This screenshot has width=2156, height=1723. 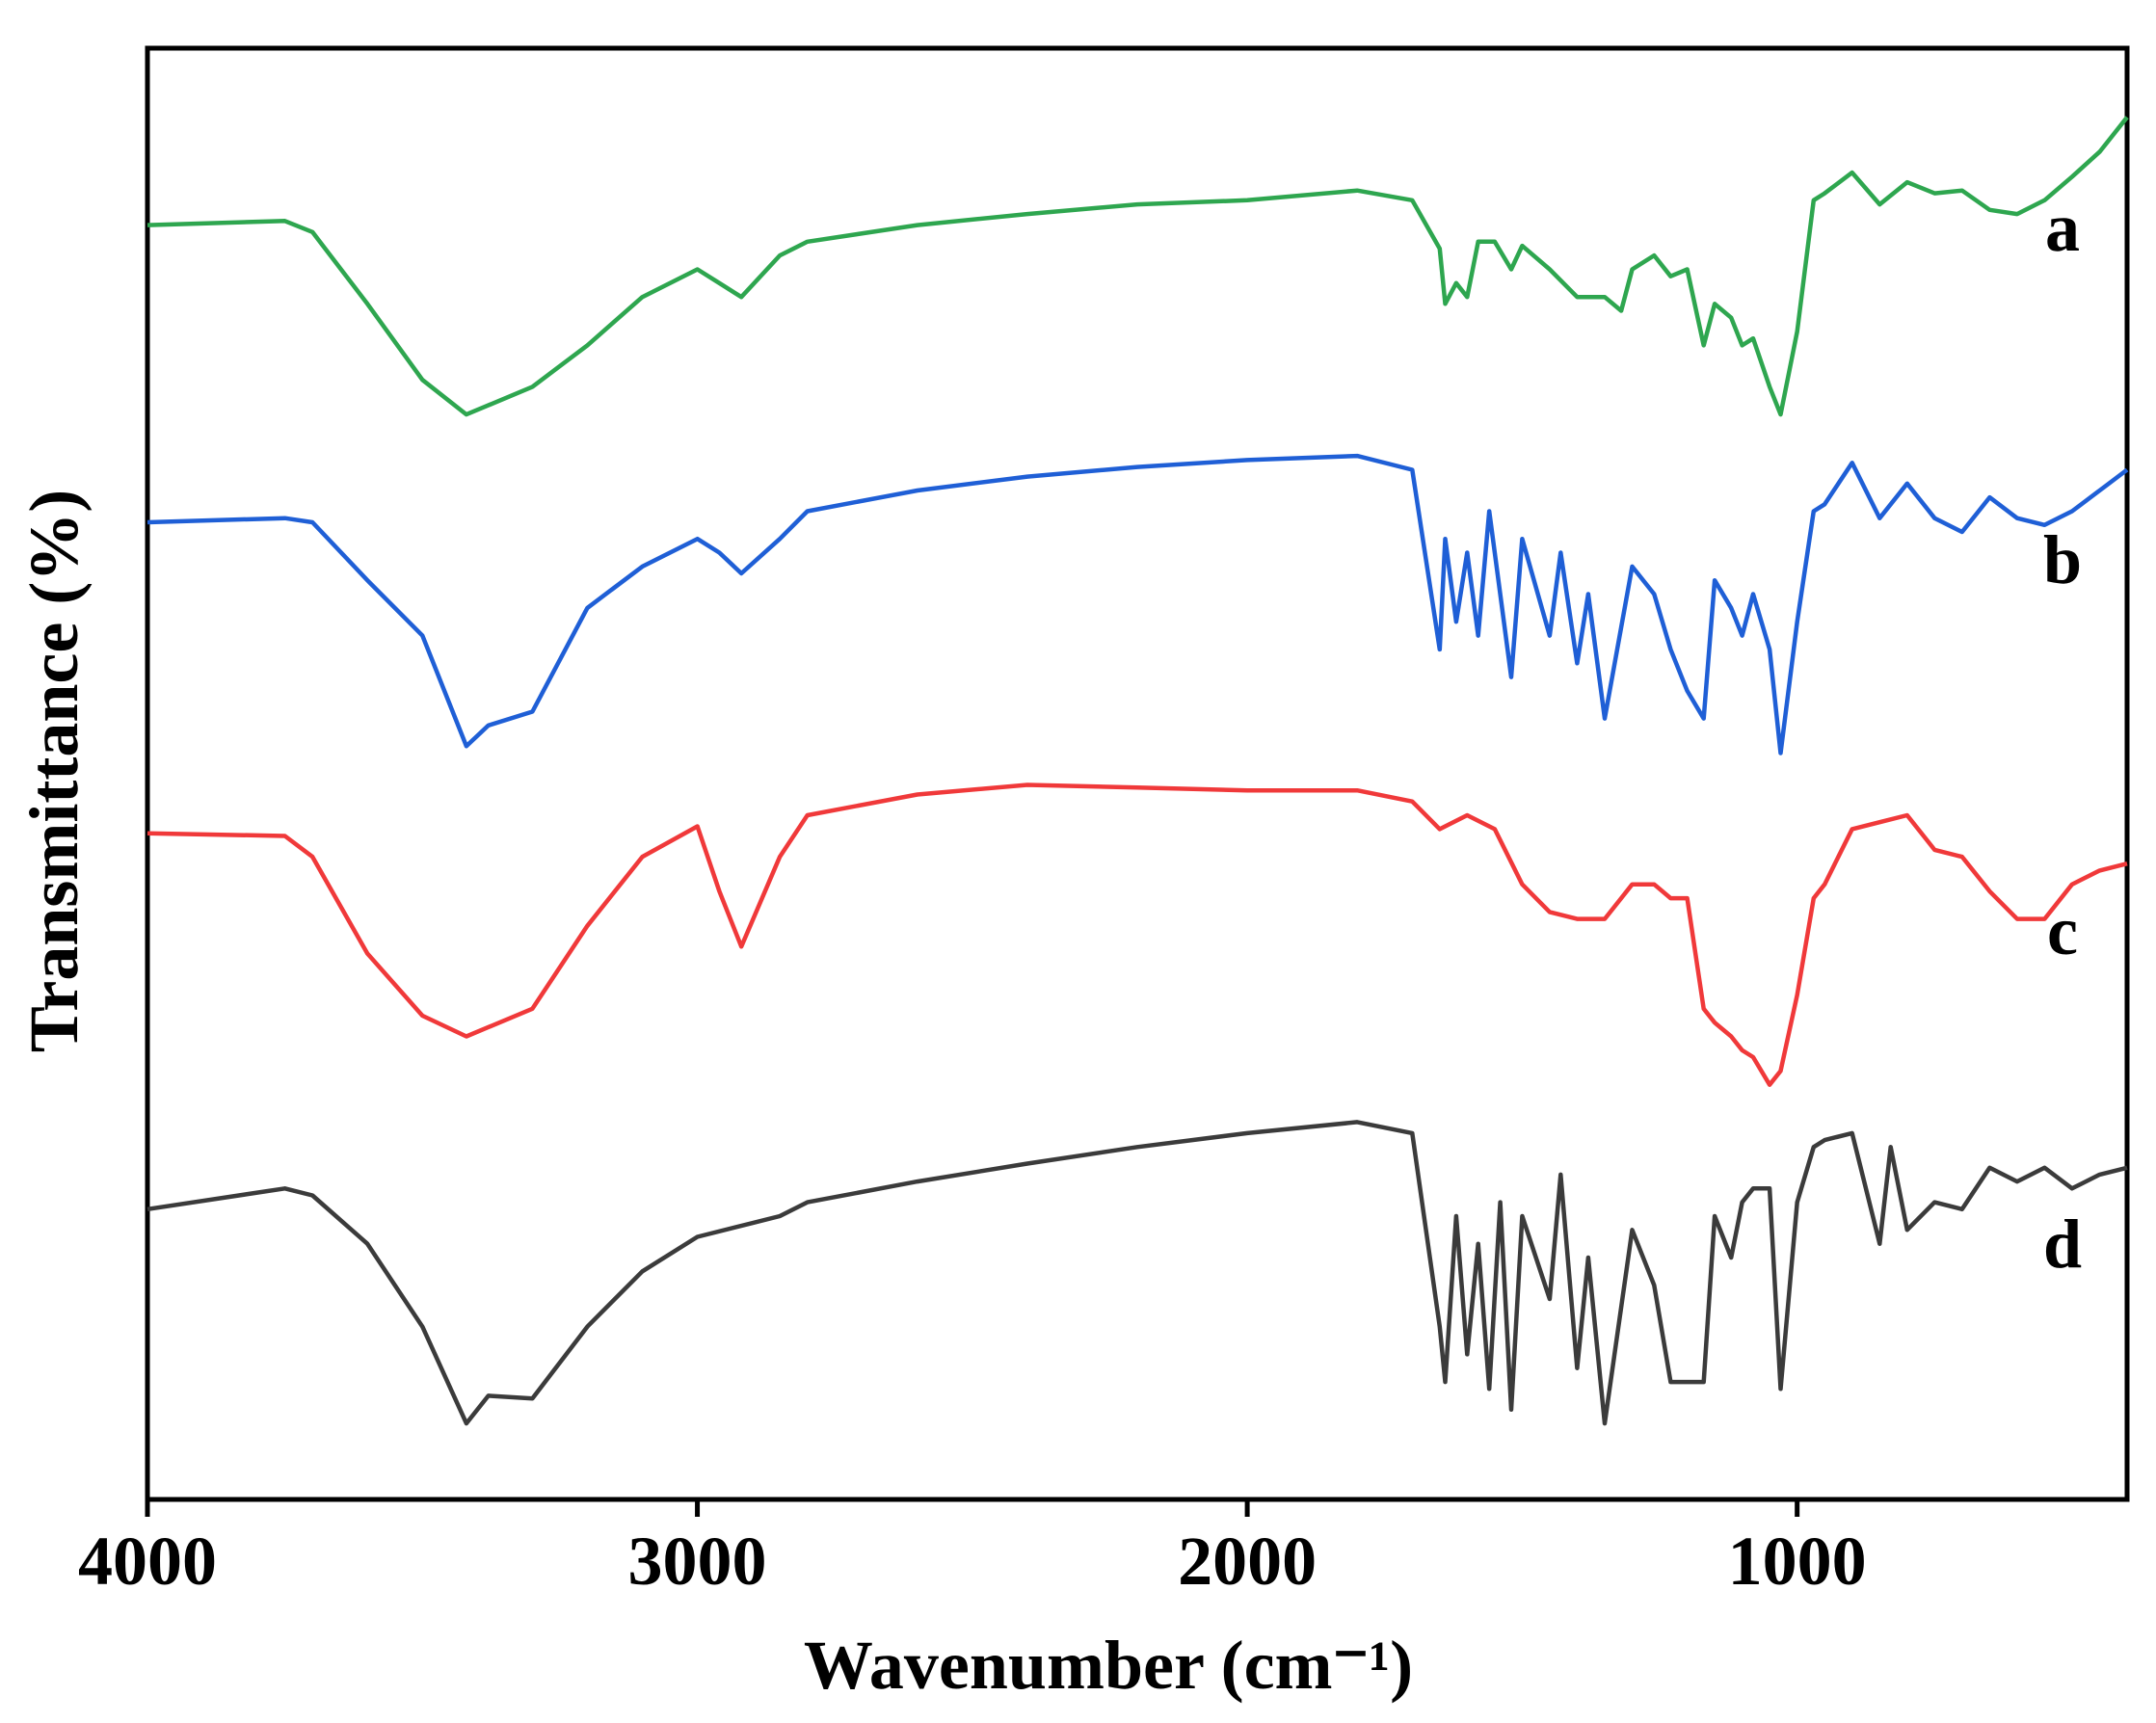 I want to click on x-tick-label: 1000, so click(x=1797, y=1561).